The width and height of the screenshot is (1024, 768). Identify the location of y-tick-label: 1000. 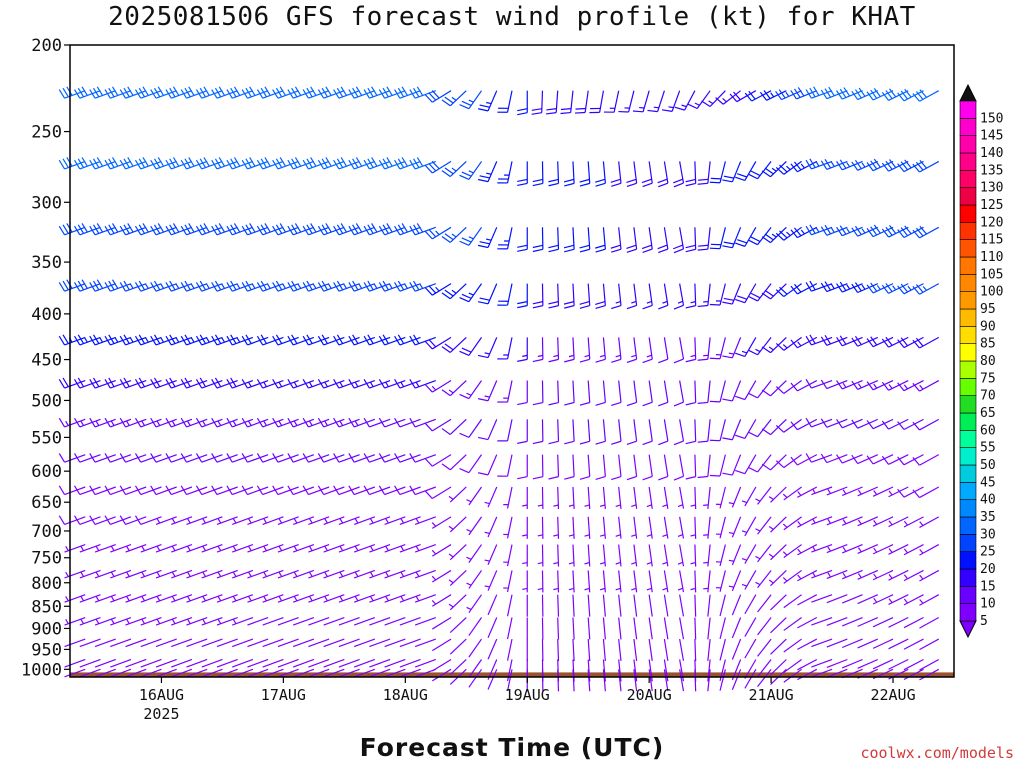
(41, 670).